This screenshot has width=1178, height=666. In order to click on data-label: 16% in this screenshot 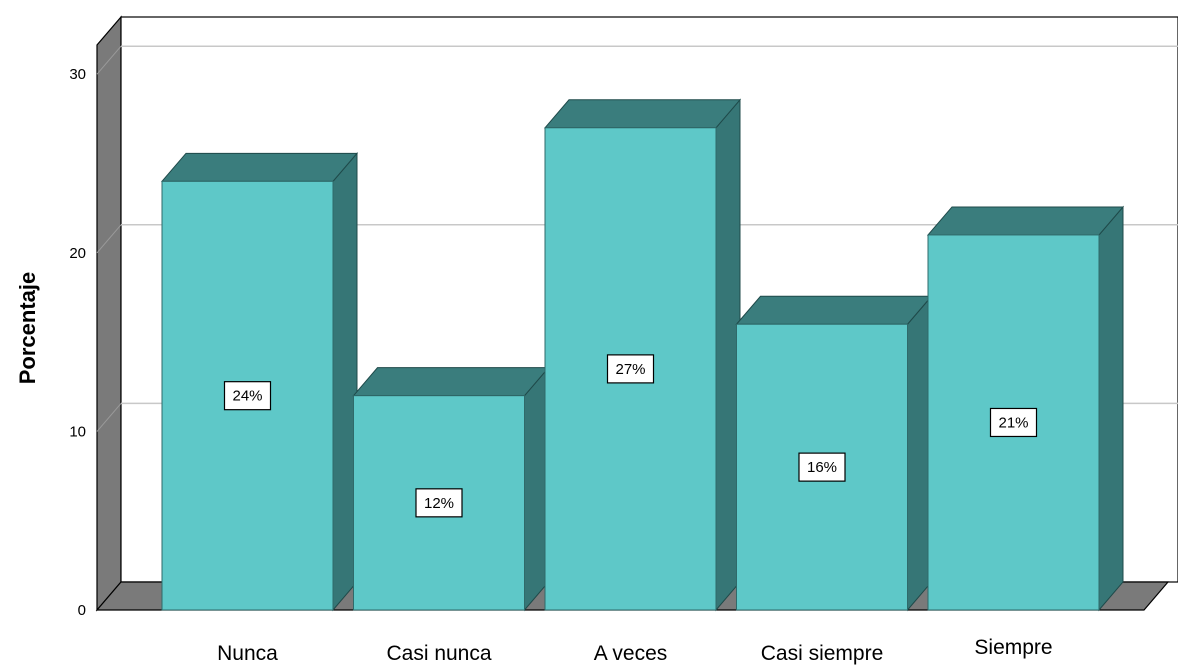, I will do `click(822, 467)`.